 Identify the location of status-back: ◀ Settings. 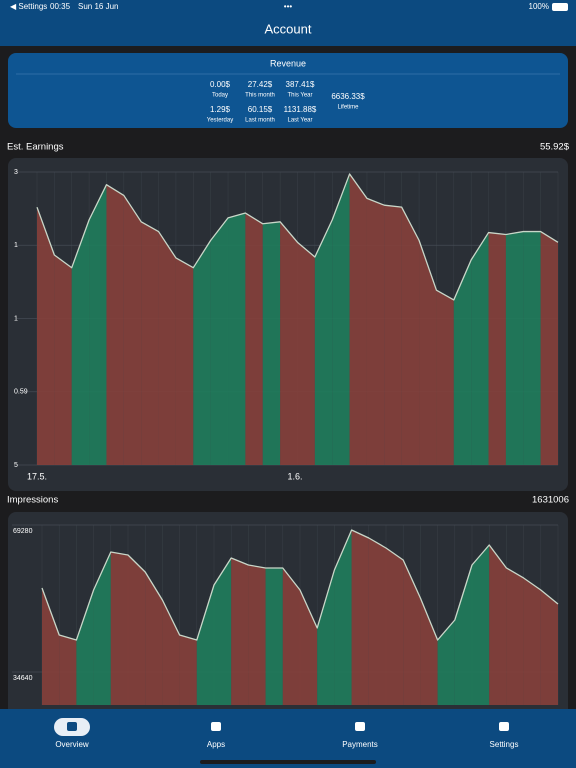
(28, 6).